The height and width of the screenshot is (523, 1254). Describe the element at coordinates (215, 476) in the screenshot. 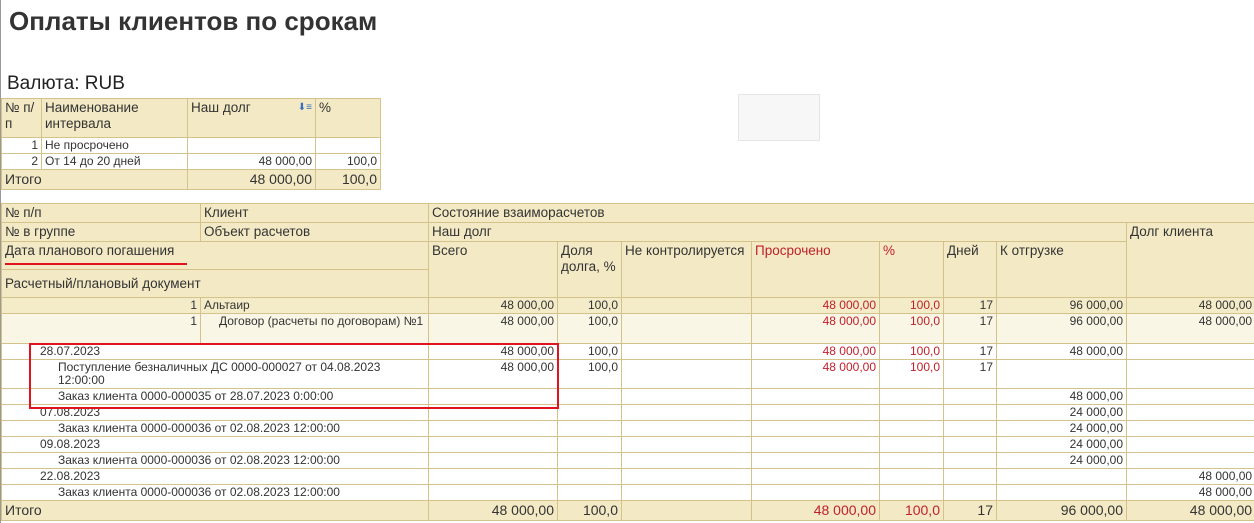

I see `planned-date: 22.08.2023` at that location.